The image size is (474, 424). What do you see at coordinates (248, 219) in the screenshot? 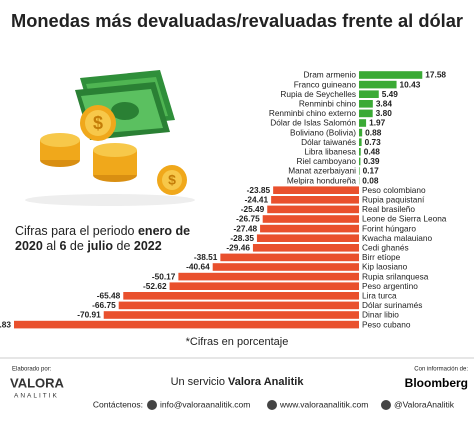
I see `value-label: -26.75` at bounding box center [248, 219].